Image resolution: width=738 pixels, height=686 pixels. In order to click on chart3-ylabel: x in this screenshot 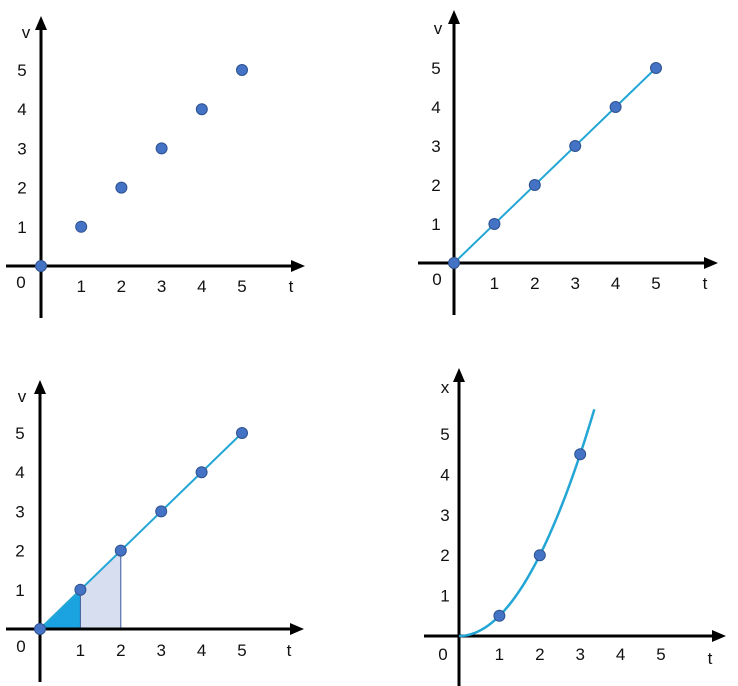, I will do `click(445, 387)`.